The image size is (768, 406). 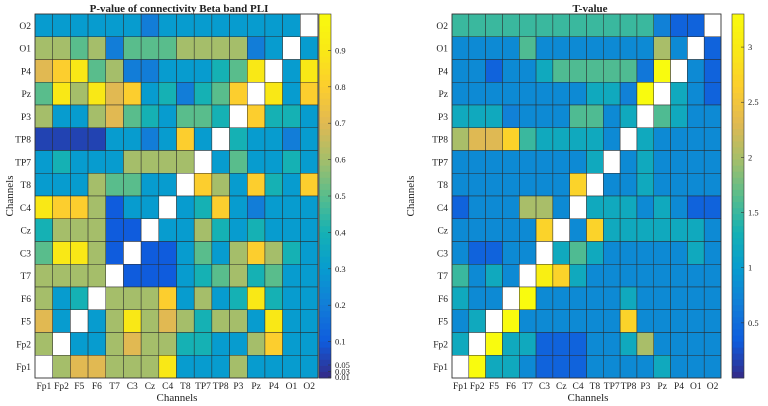 I want to click on tvalue-y-tick-label: T8, so click(x=442, y=186).